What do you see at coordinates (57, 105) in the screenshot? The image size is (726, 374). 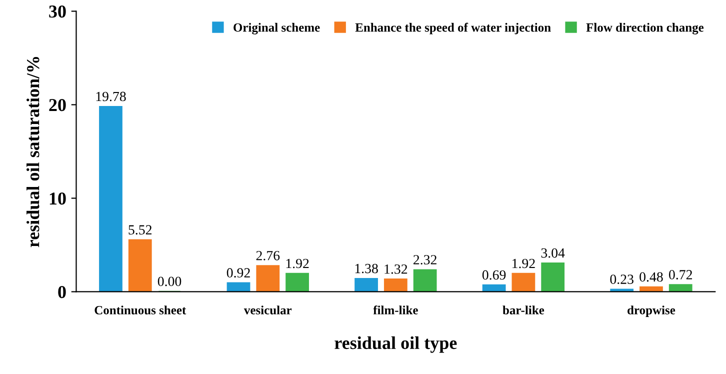 I see `y-tick-label: 20` at bounding box center [57, 105].